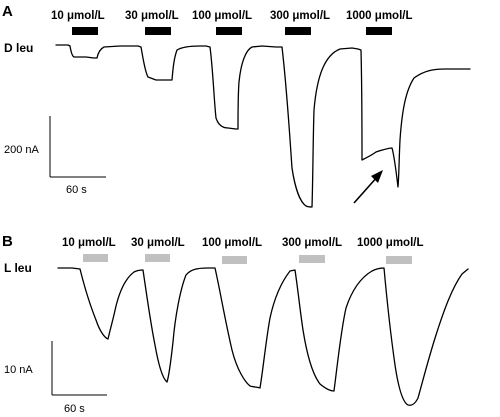 The height and width of the screenshot is (417, 500). I want to click on panel-b-trace-label: L leu, so click(18, 268).